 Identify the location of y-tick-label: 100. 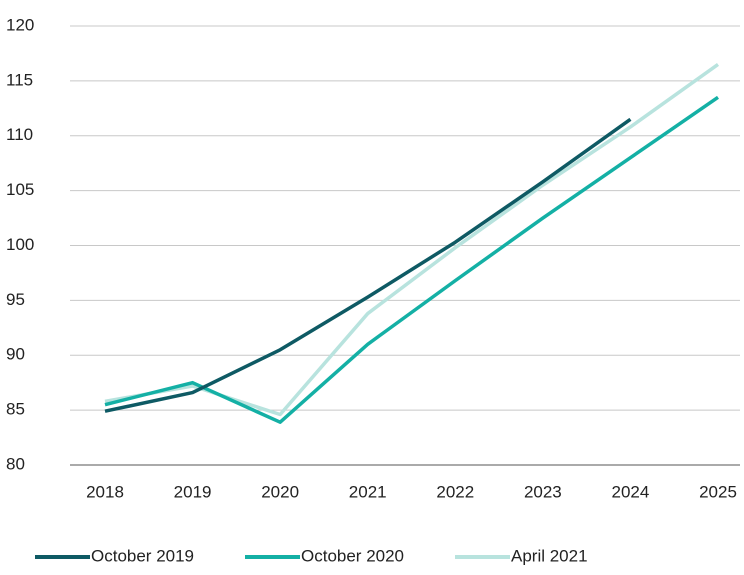
(20, 244).